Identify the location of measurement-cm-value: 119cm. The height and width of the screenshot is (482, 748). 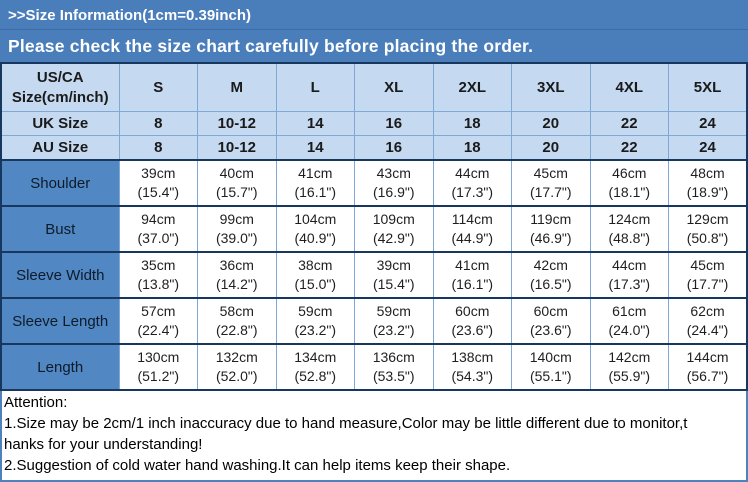
(551, 219).